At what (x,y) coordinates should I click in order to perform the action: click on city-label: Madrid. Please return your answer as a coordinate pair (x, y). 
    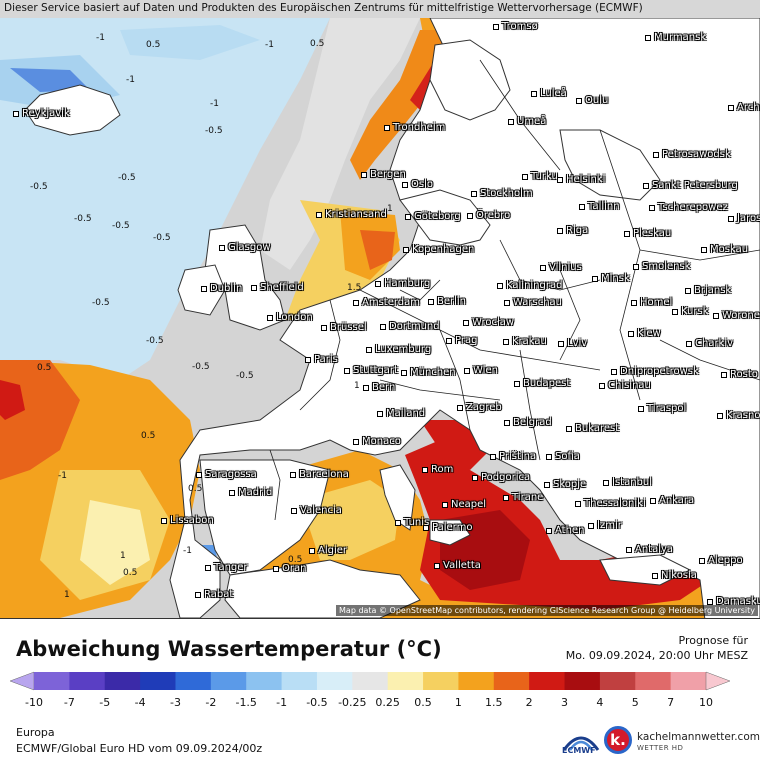
    Looking at the image, I should click on (255, 492).